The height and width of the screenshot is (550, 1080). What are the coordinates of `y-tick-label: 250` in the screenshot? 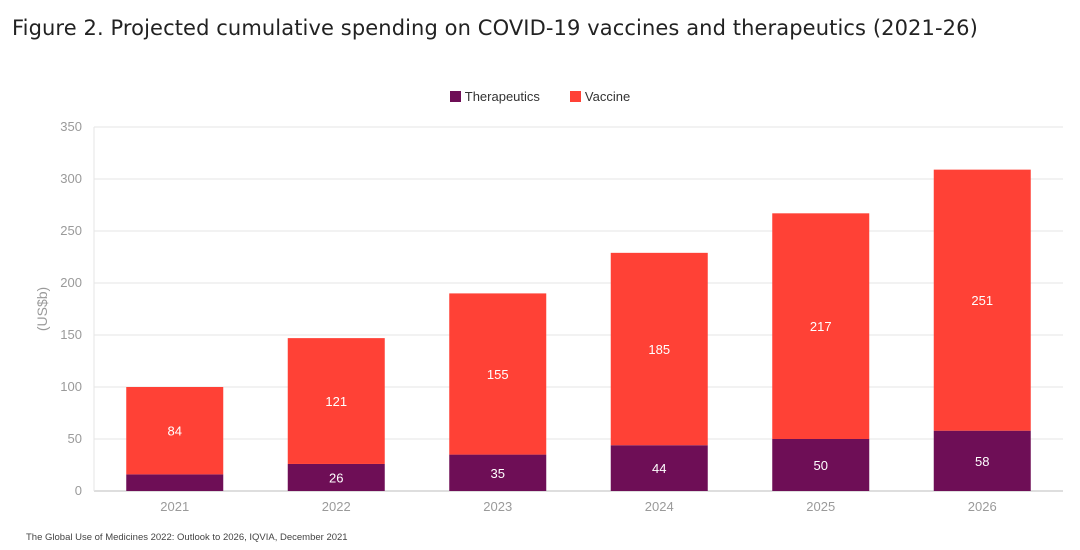 It's located at (71, 230).